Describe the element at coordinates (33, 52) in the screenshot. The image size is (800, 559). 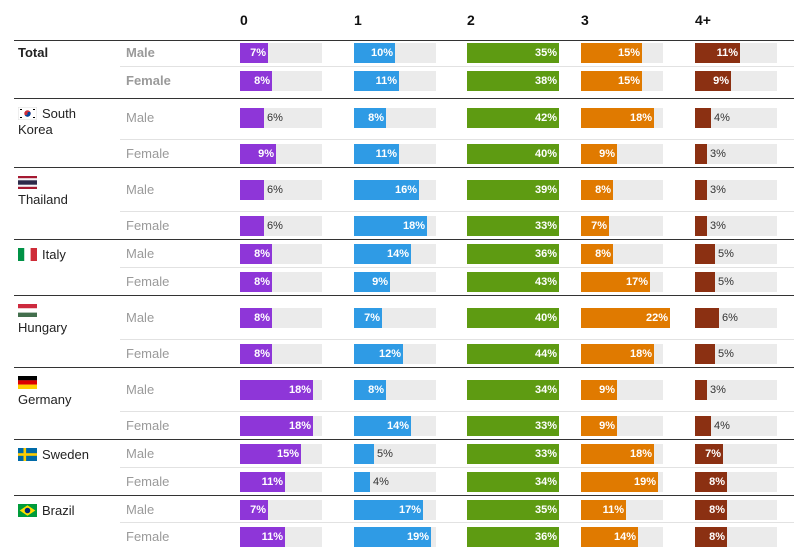
I see `country-name: Total` at that location.